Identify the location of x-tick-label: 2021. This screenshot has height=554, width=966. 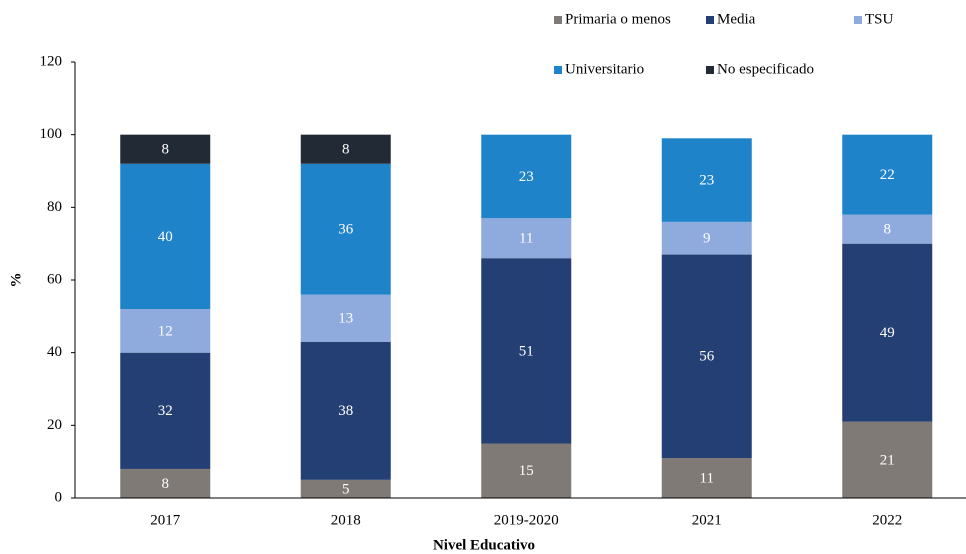
(707, 520).